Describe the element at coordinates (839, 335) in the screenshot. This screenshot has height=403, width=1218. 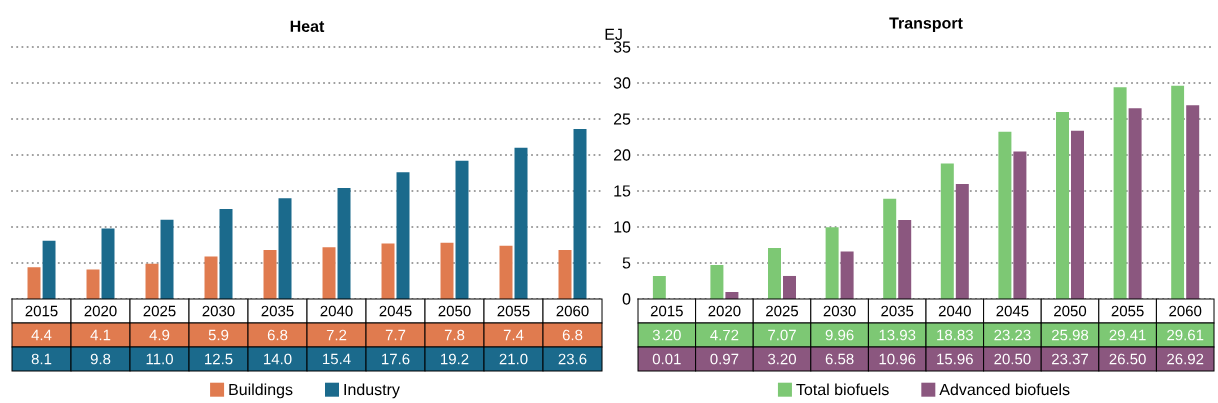
I see `data-label: 9.96` at that location.